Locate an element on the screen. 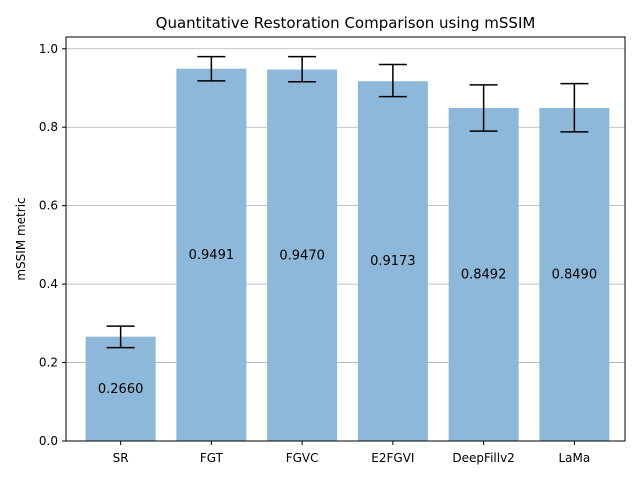  data-label: 0.9470 is located at coordinates (302, 255).